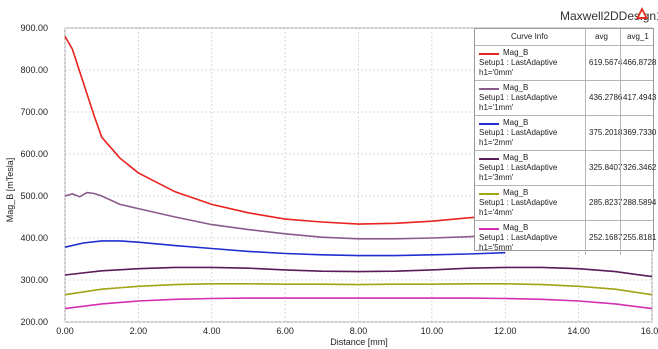 The height and width of the screenshot is (349, 658). What do you see at coordinates (606, 237) in the screenshot?
I see `legend-avg: 252.1687` at bounding box center [606, 237].